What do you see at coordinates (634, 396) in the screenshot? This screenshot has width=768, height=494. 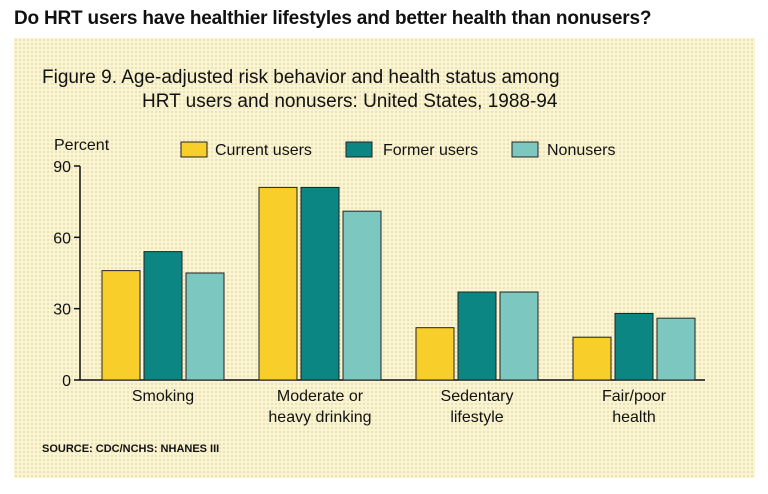 I see `category-label-3-0: Fair/poor` at bounding box center [634, 396].